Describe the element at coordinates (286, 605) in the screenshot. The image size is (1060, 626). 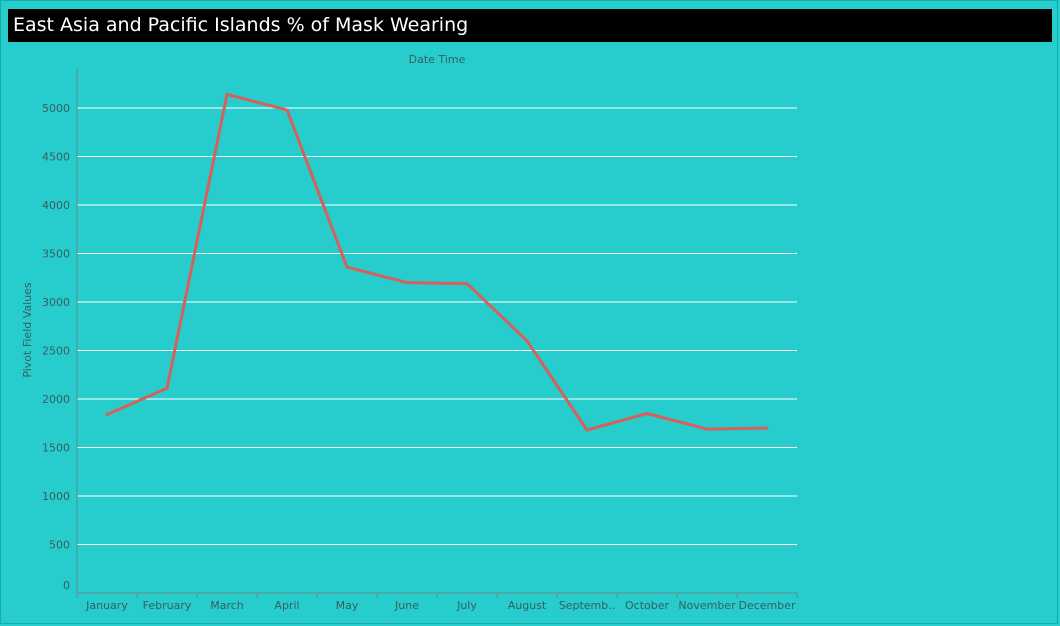
I see `x-tick-label-april: April` at that location.